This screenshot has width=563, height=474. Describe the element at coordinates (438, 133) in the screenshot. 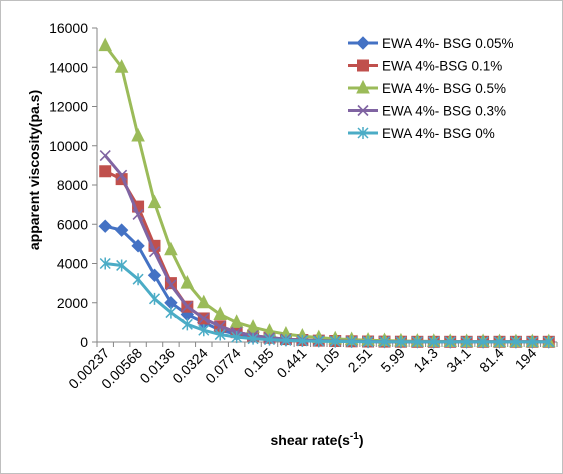

I see `legend-label: EWA 4%- BSG 0%` at that location.